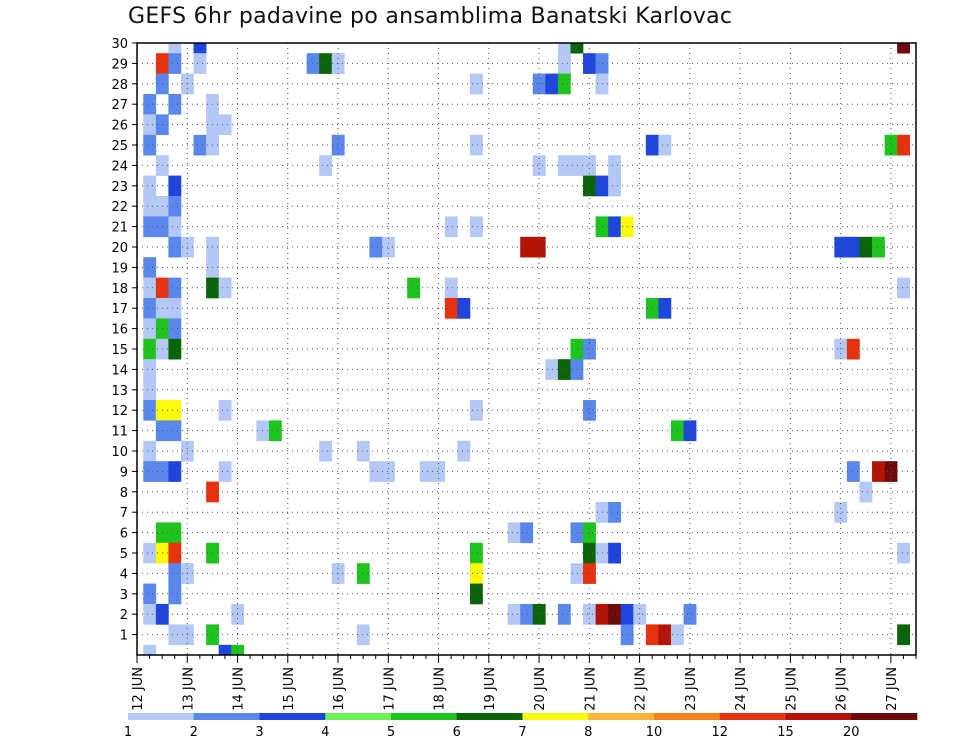 The image size is (960, 742). I want to click on colorbar-label: 3, so click(259, 732).